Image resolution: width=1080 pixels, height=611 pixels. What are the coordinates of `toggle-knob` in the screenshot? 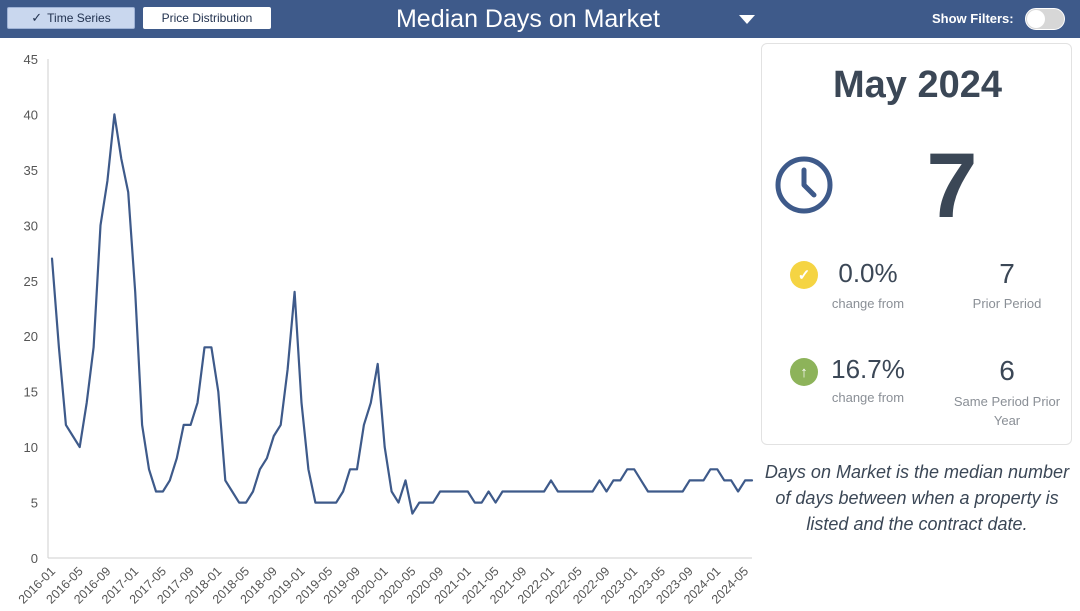 It's located at (1036, 19).